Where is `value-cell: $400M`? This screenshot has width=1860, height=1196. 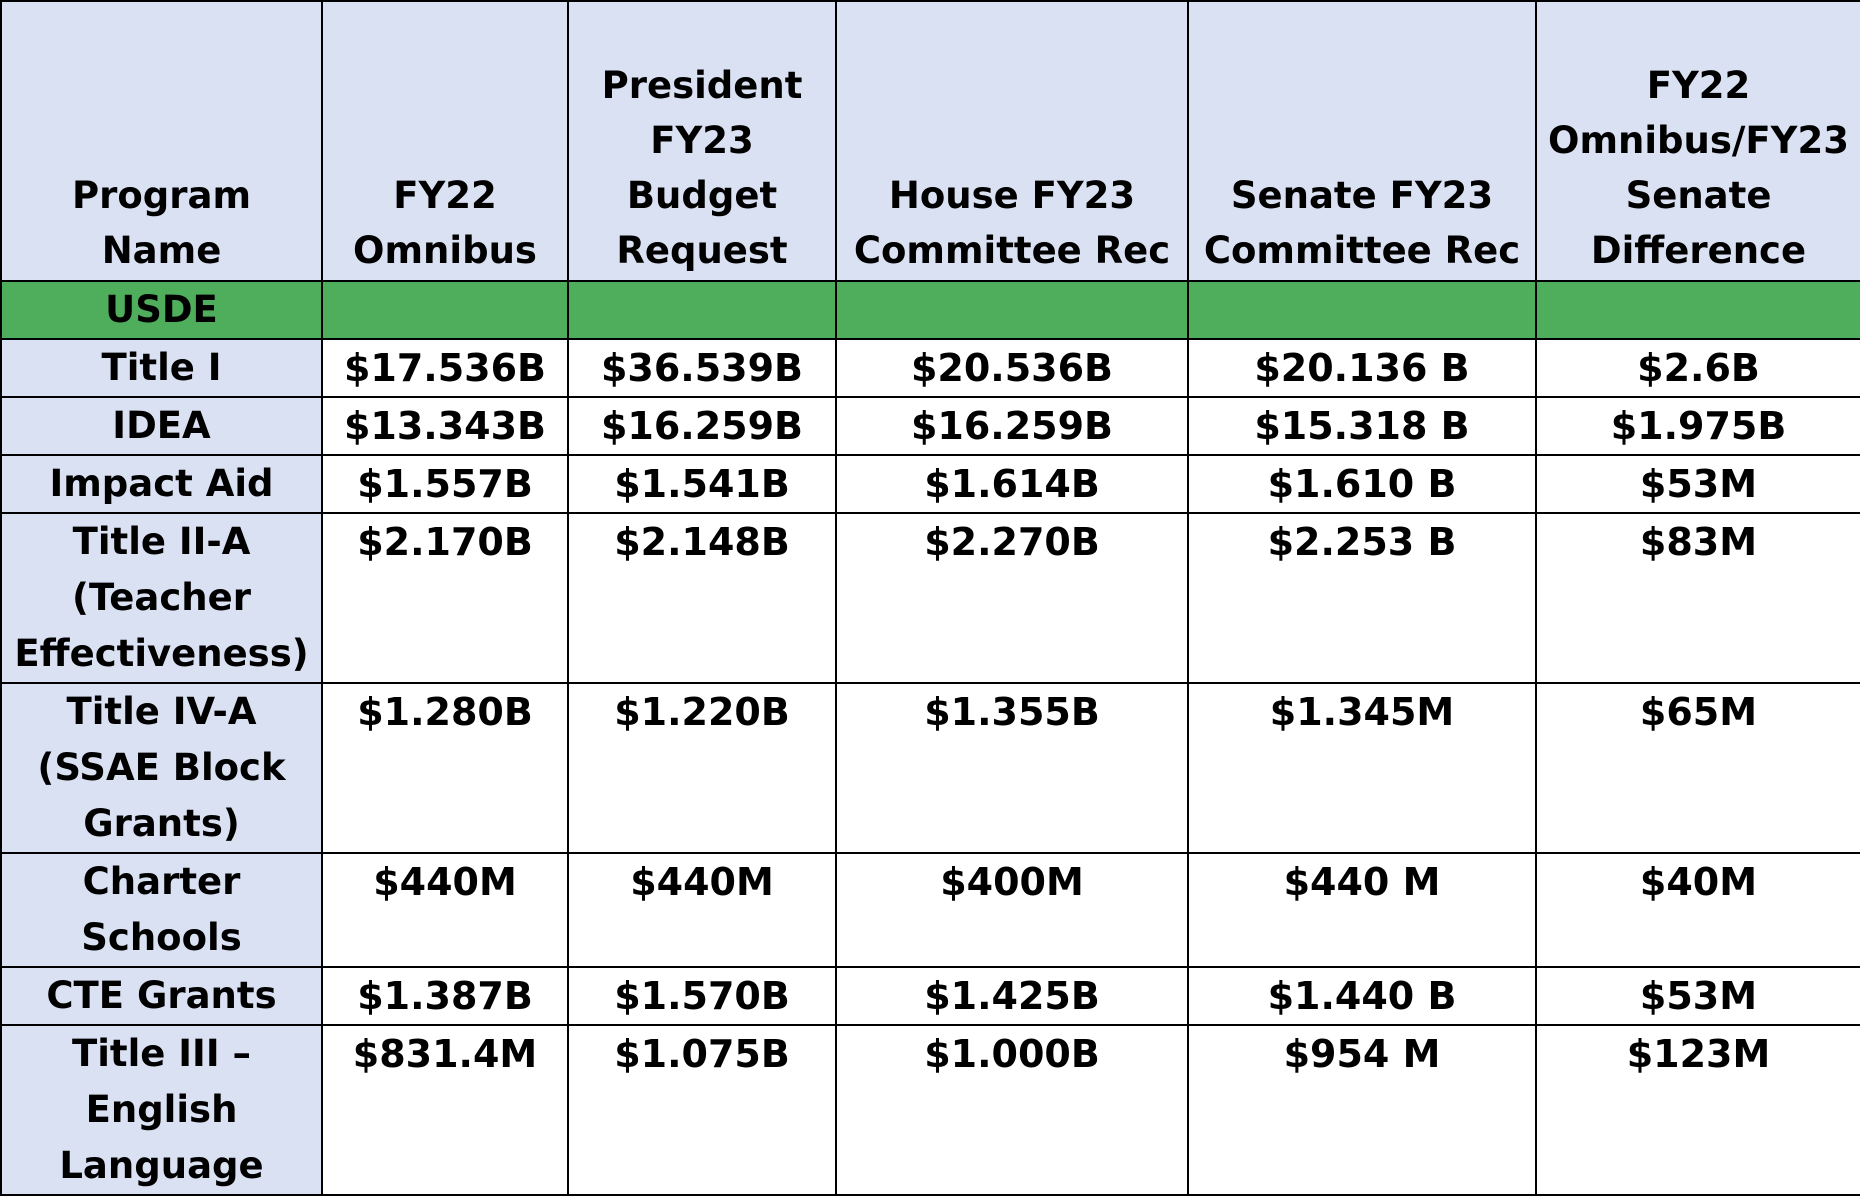 value-cell: $400M is located at coordinates (1012, 910).